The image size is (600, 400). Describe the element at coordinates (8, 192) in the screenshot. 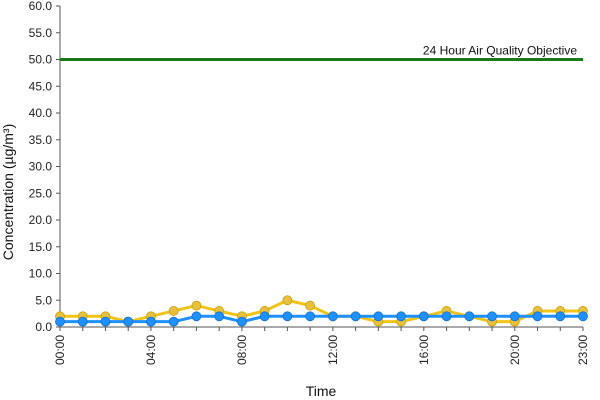

I see `y-axis-title: Concentration (µg/m³)` at that location.